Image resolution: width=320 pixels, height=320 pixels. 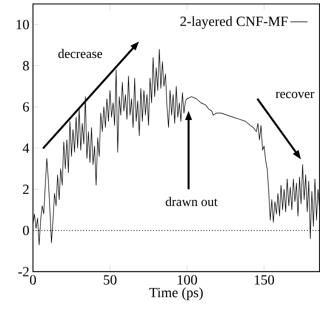 What do you see at coordinates (295, 95) in the screenshot?
I see `annotation: recover` at bounding box center [295, 95].